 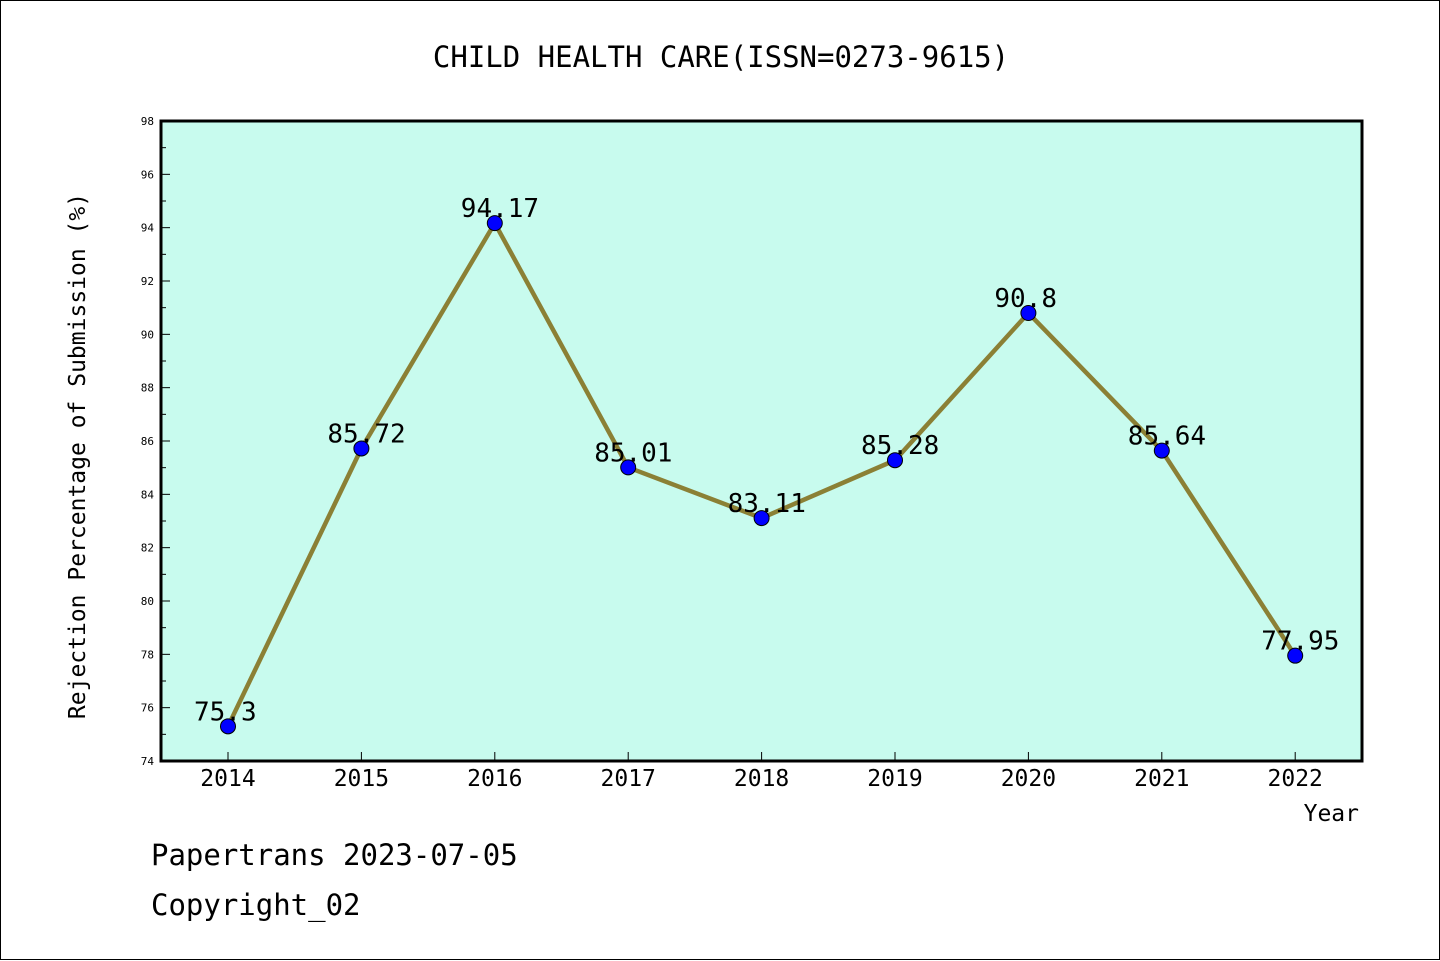 I want to click on data-label: 94.17, so click(x=500, y=209).